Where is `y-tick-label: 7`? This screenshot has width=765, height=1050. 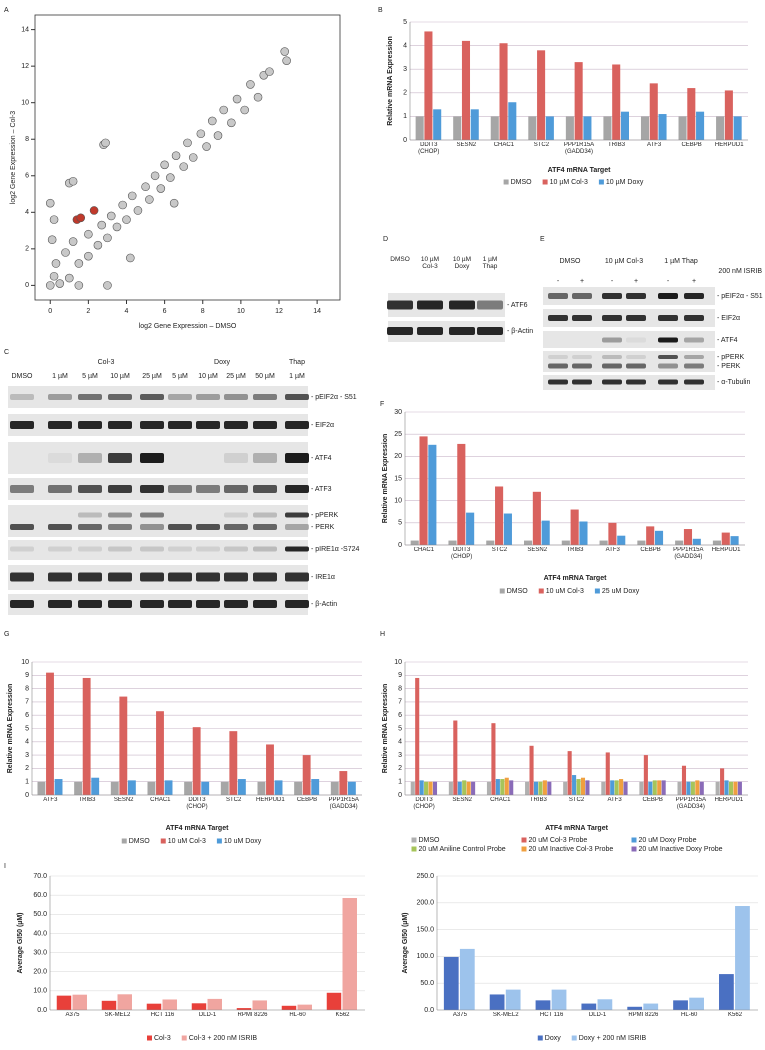 y-tick-label: 7 is located at coordinates (27, 702).